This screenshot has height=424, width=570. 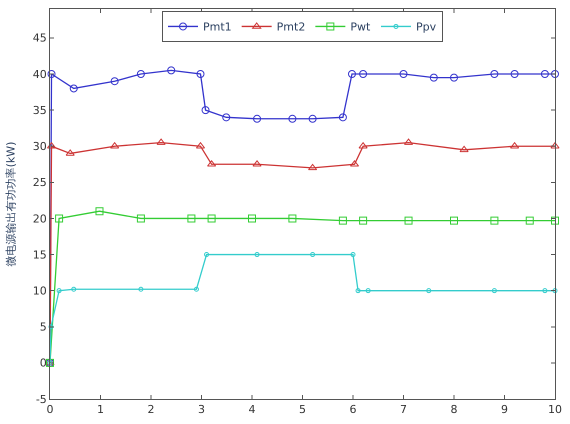 I want to click on y-tick-label: 20, so click(x=39, y=219).